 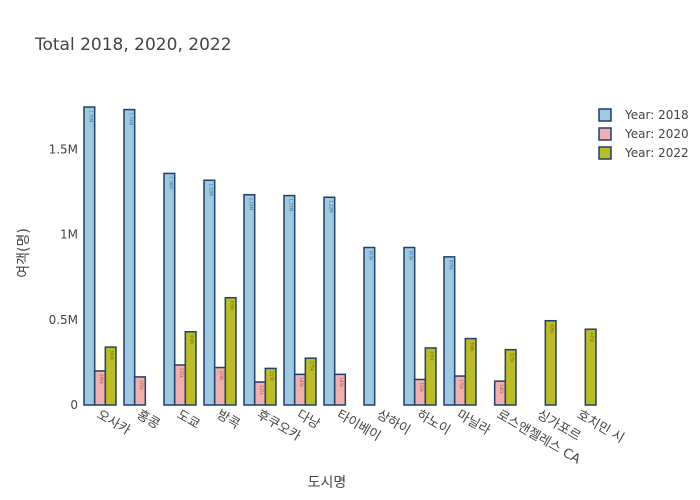 What do you see at coordinates (181, 373) in the screenshot?
I see `bar-data-label: 235k` at bounding box center [181, 373].